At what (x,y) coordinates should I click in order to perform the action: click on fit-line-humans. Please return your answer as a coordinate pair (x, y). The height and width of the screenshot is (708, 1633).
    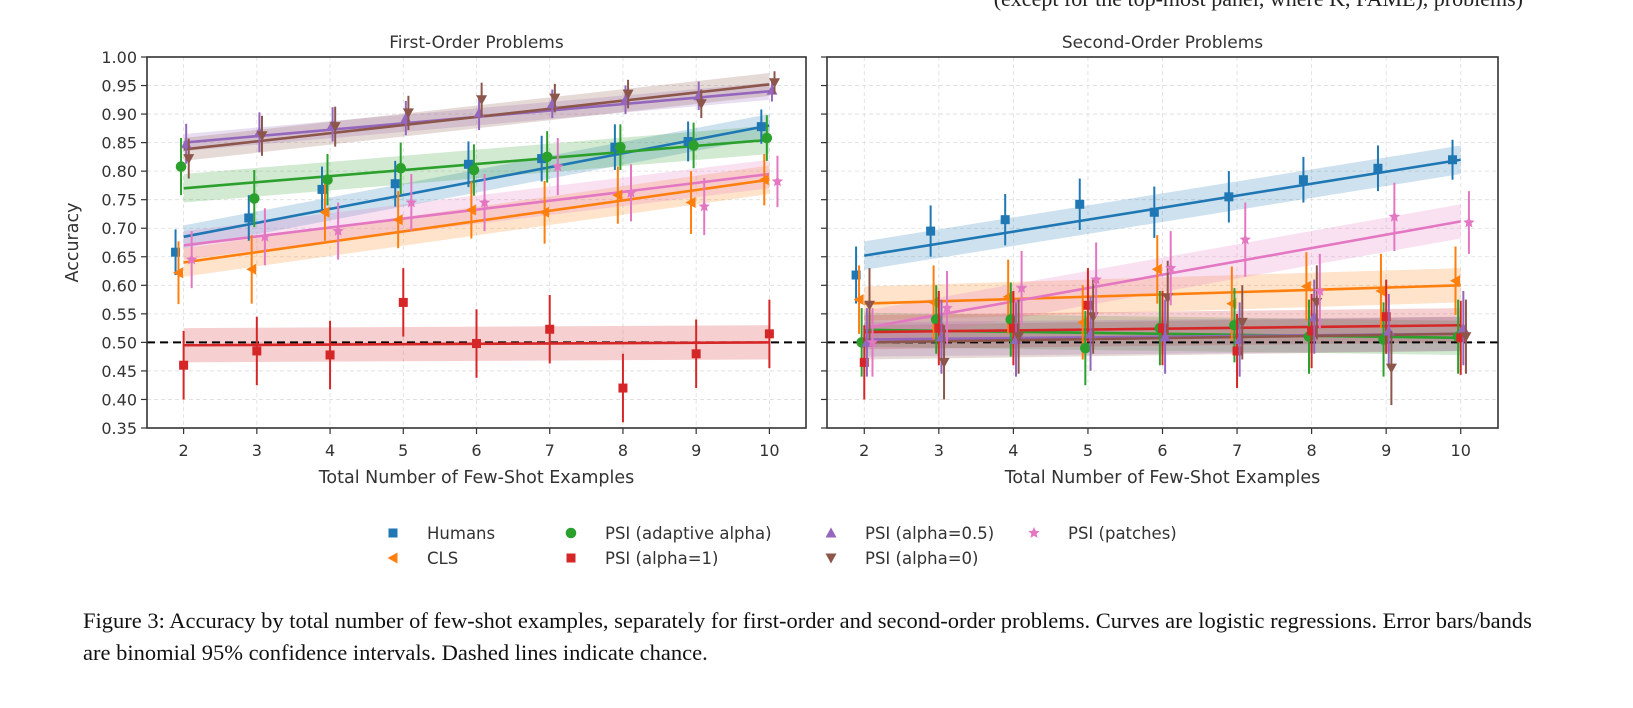
    Looking at the image, I should click on (1162, 207).